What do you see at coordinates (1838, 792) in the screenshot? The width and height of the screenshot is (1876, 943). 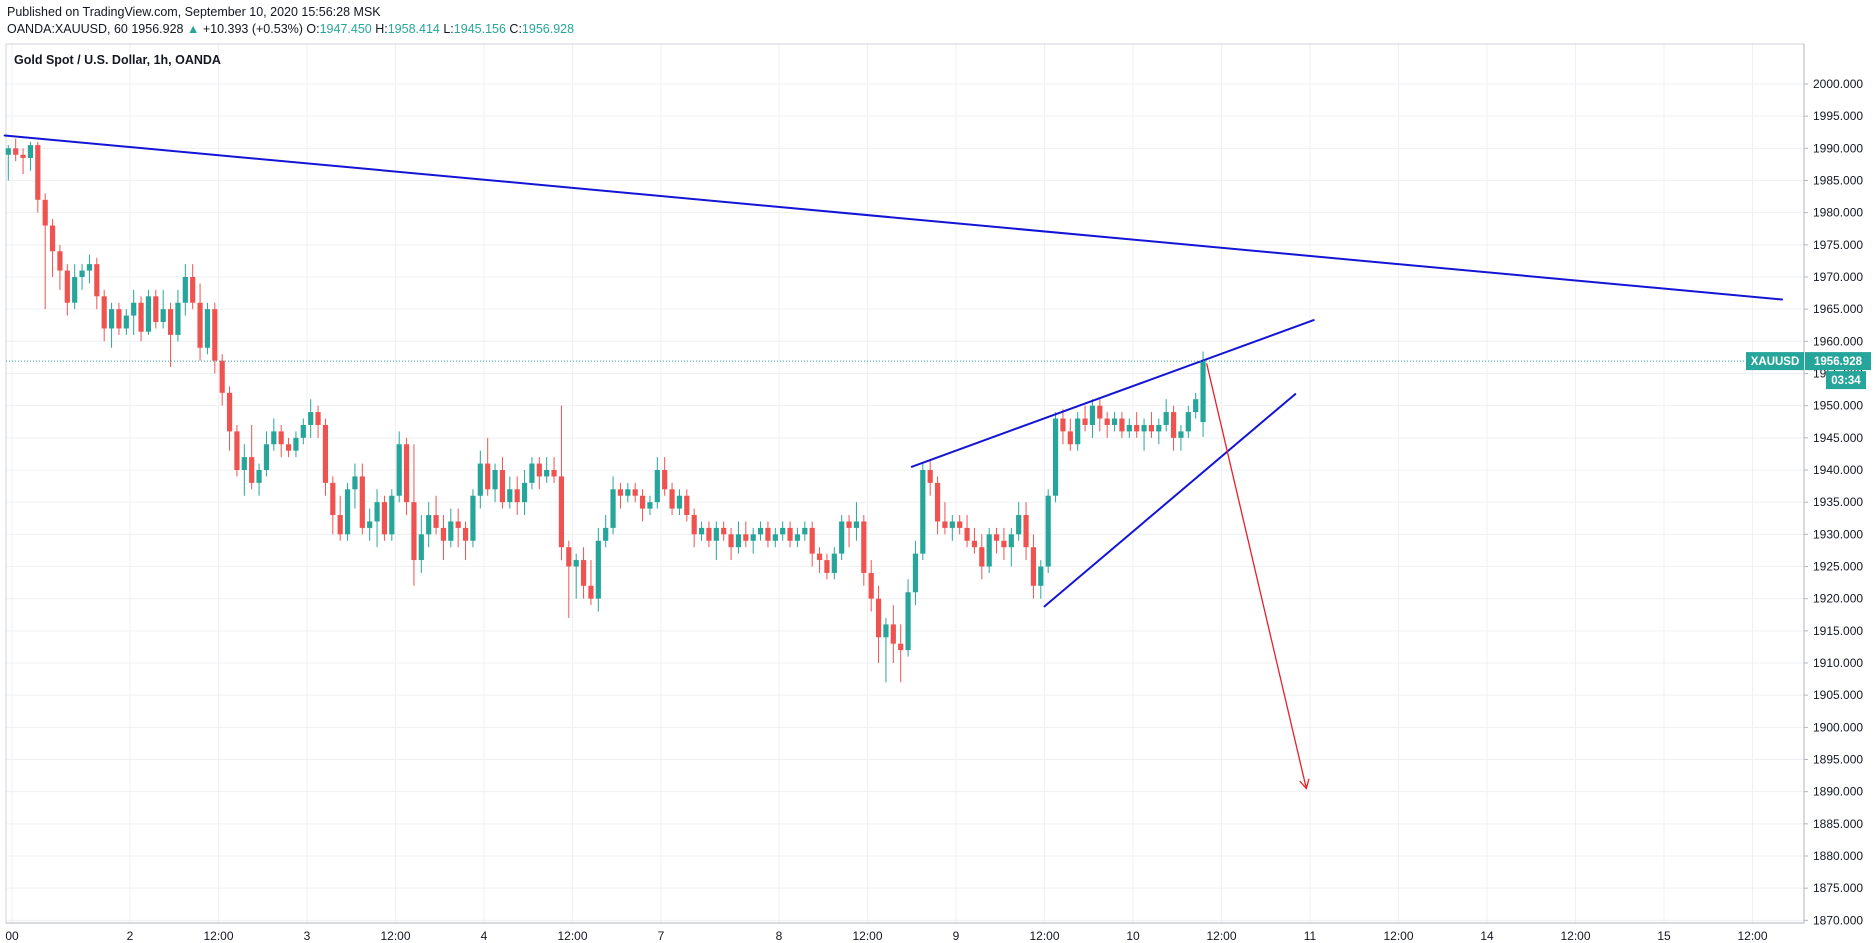 I see `price-tick-label: 1890.000` at bounding box center [1838, 792].